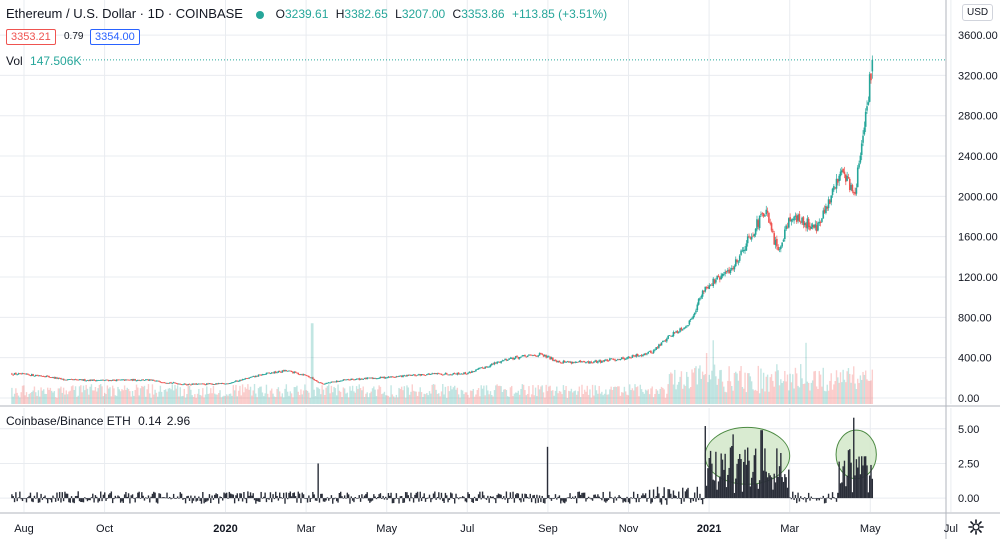 Image resolution: width=1000 pixels, height=539 pixels. I want to click on settings-gear-icon, so click(976, 527).